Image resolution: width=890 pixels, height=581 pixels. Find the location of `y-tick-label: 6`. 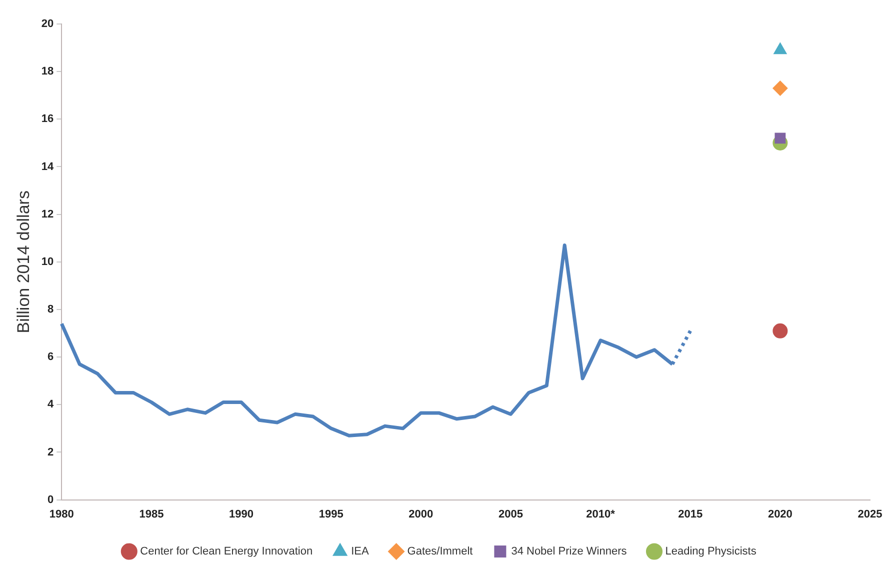

y-tick-label: 6 is located at coordinates (51, 357).